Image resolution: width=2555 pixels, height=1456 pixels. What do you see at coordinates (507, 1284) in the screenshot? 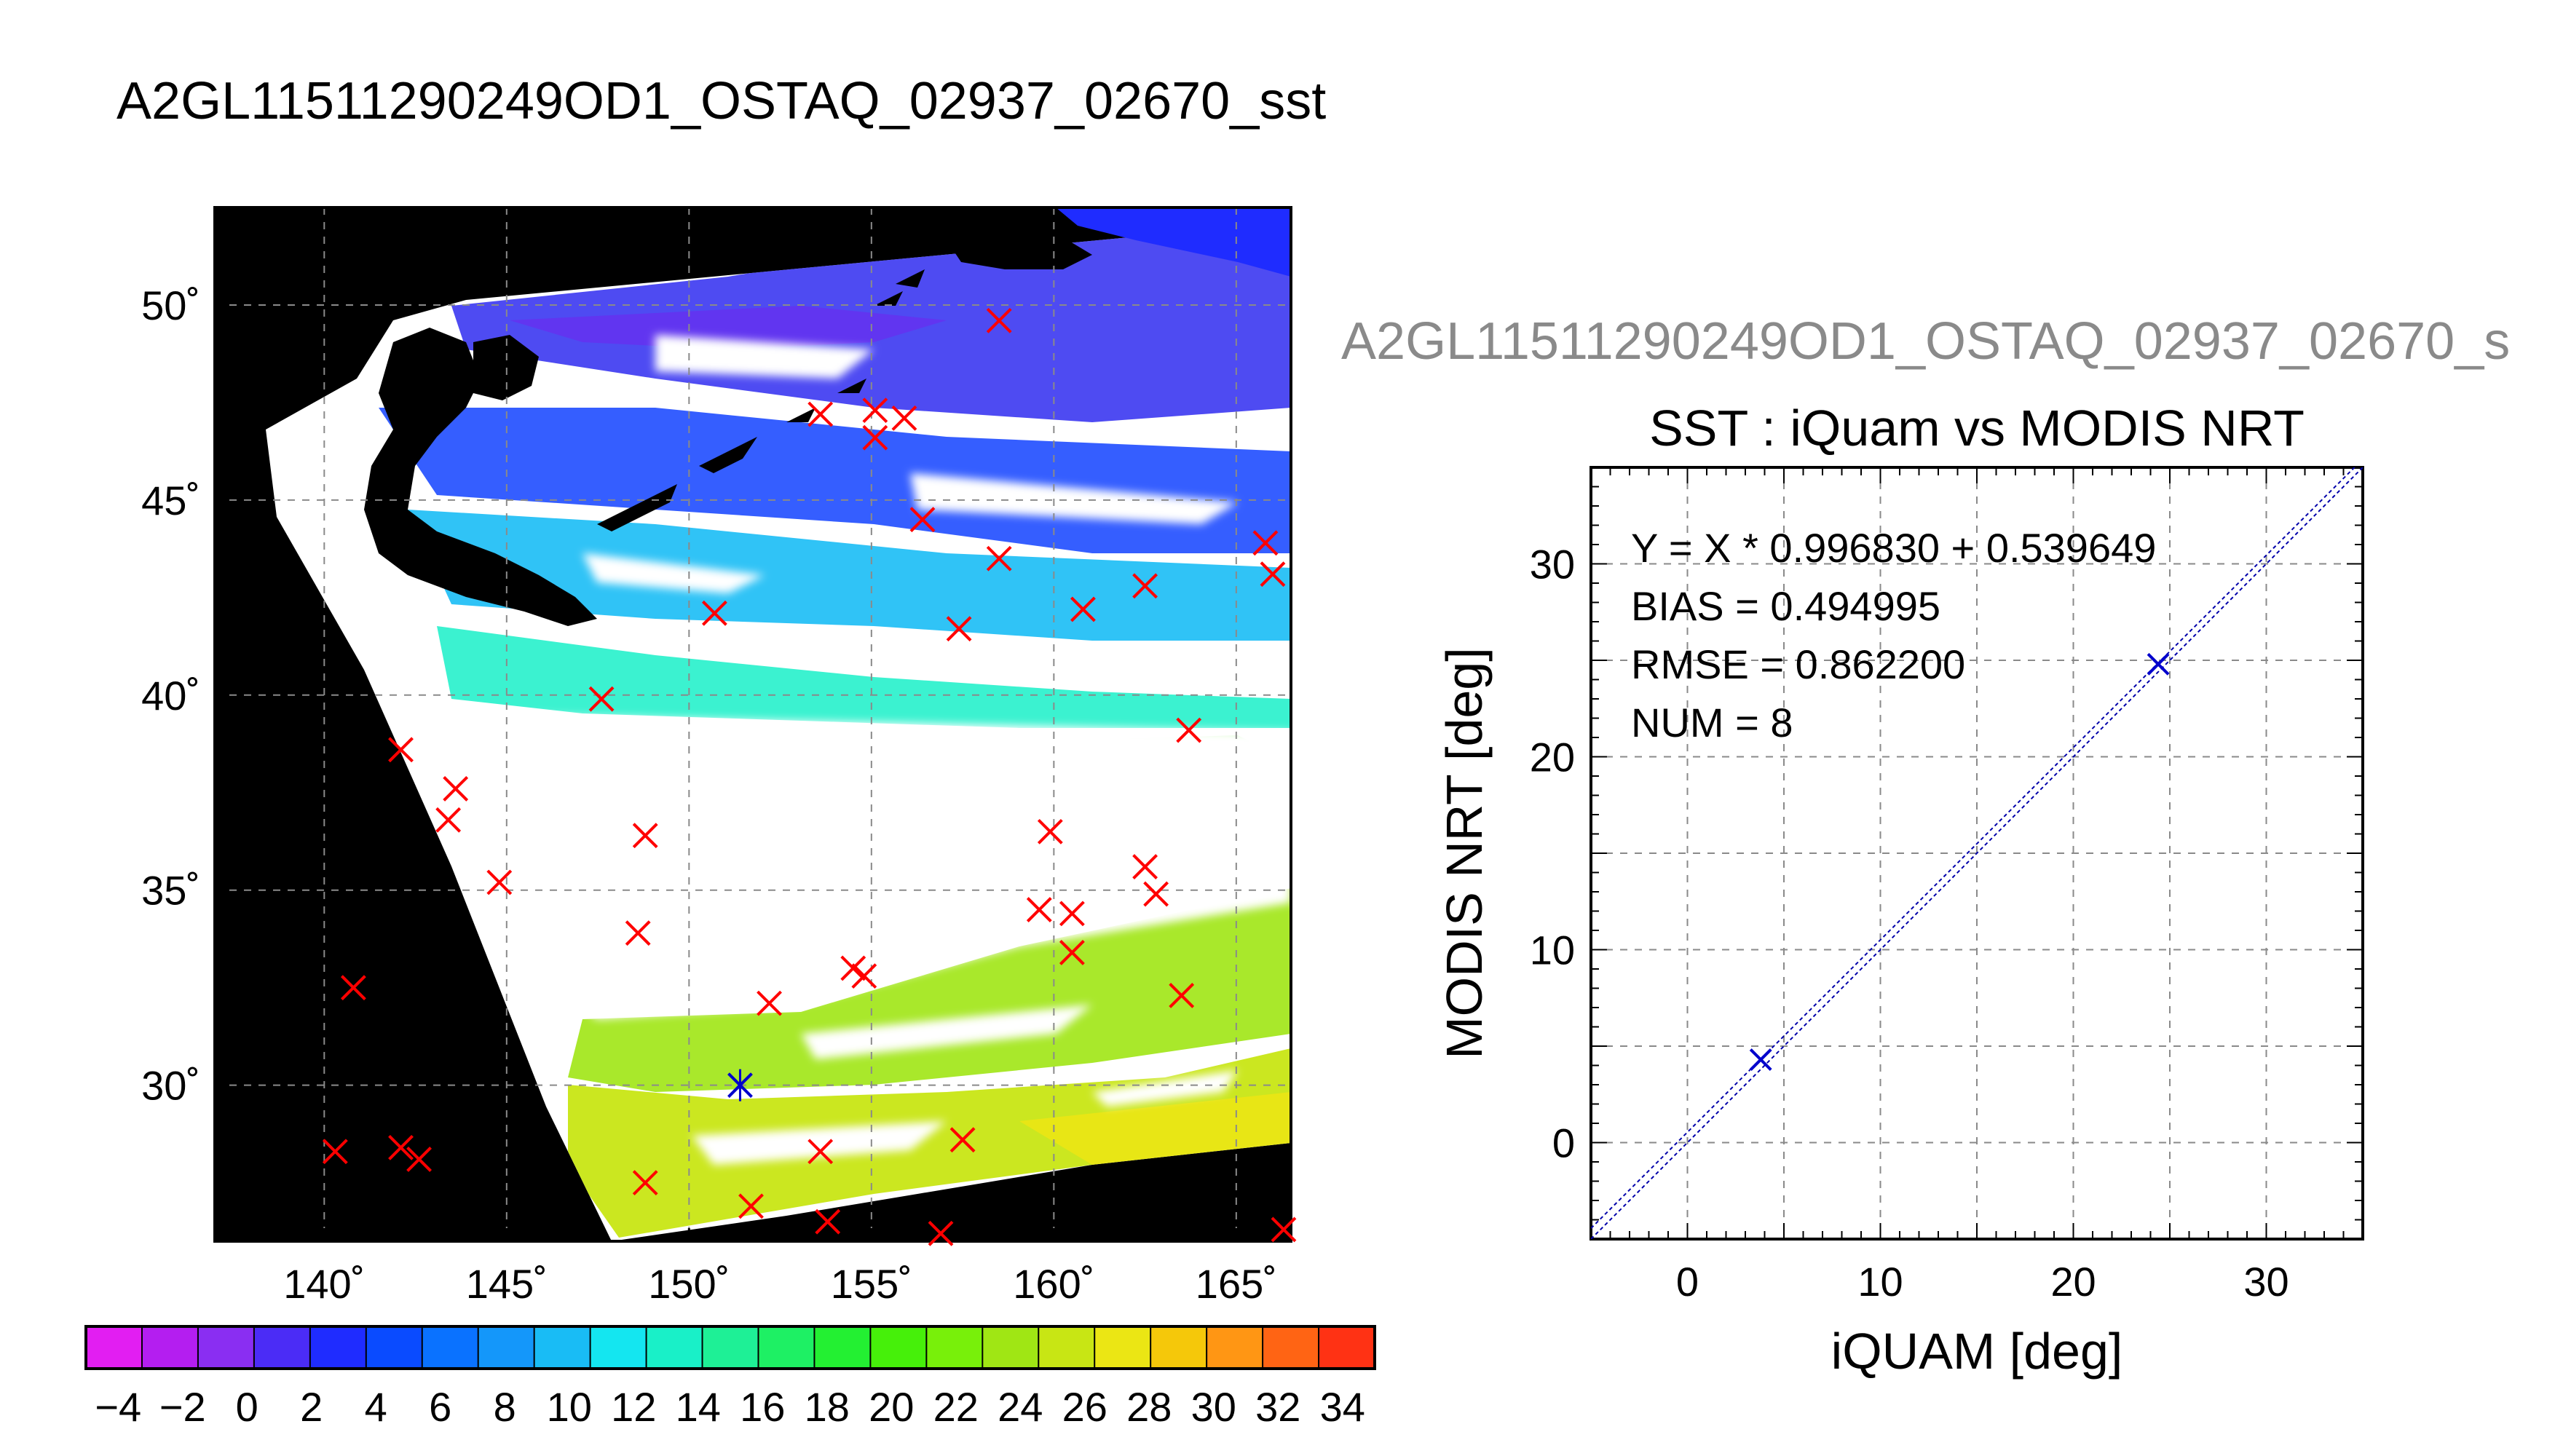
I see `map-x-tick-label: 145˚` at bounding box center [507, 1284].